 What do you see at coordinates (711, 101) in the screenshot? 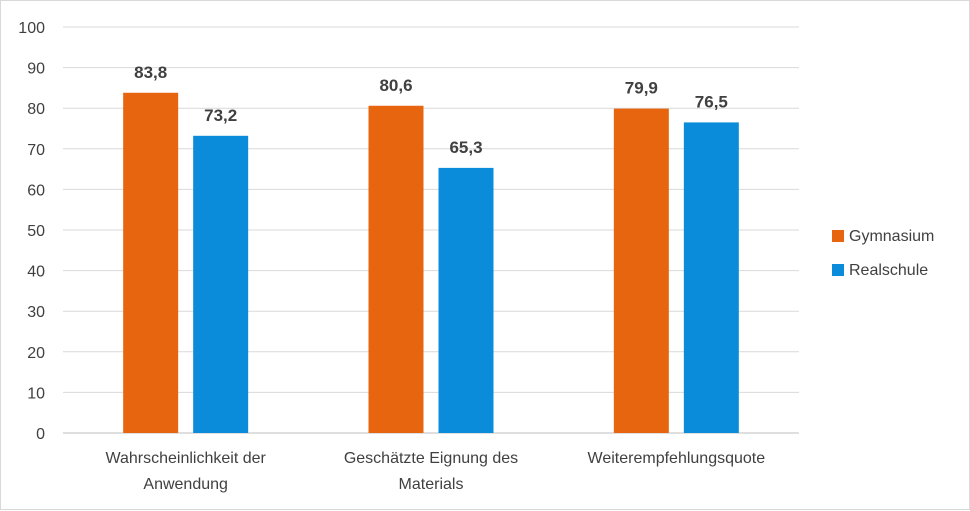
I see `data-label: 76,5` at bounding box center [711, 101].